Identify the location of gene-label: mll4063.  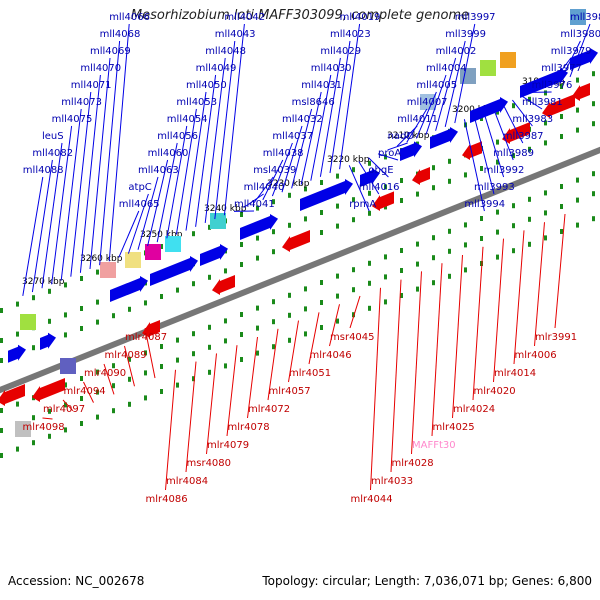
(158, 170).